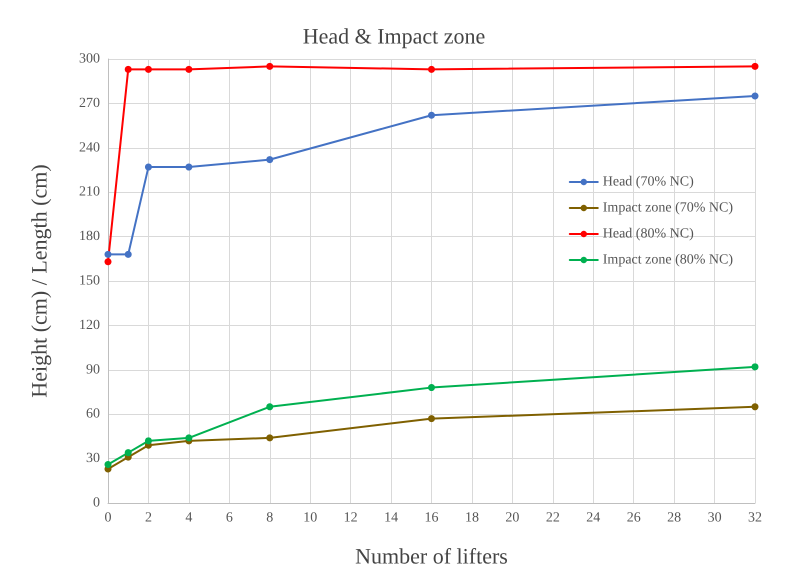  I want to click on y-tick-label: 300, so click(89, 59).